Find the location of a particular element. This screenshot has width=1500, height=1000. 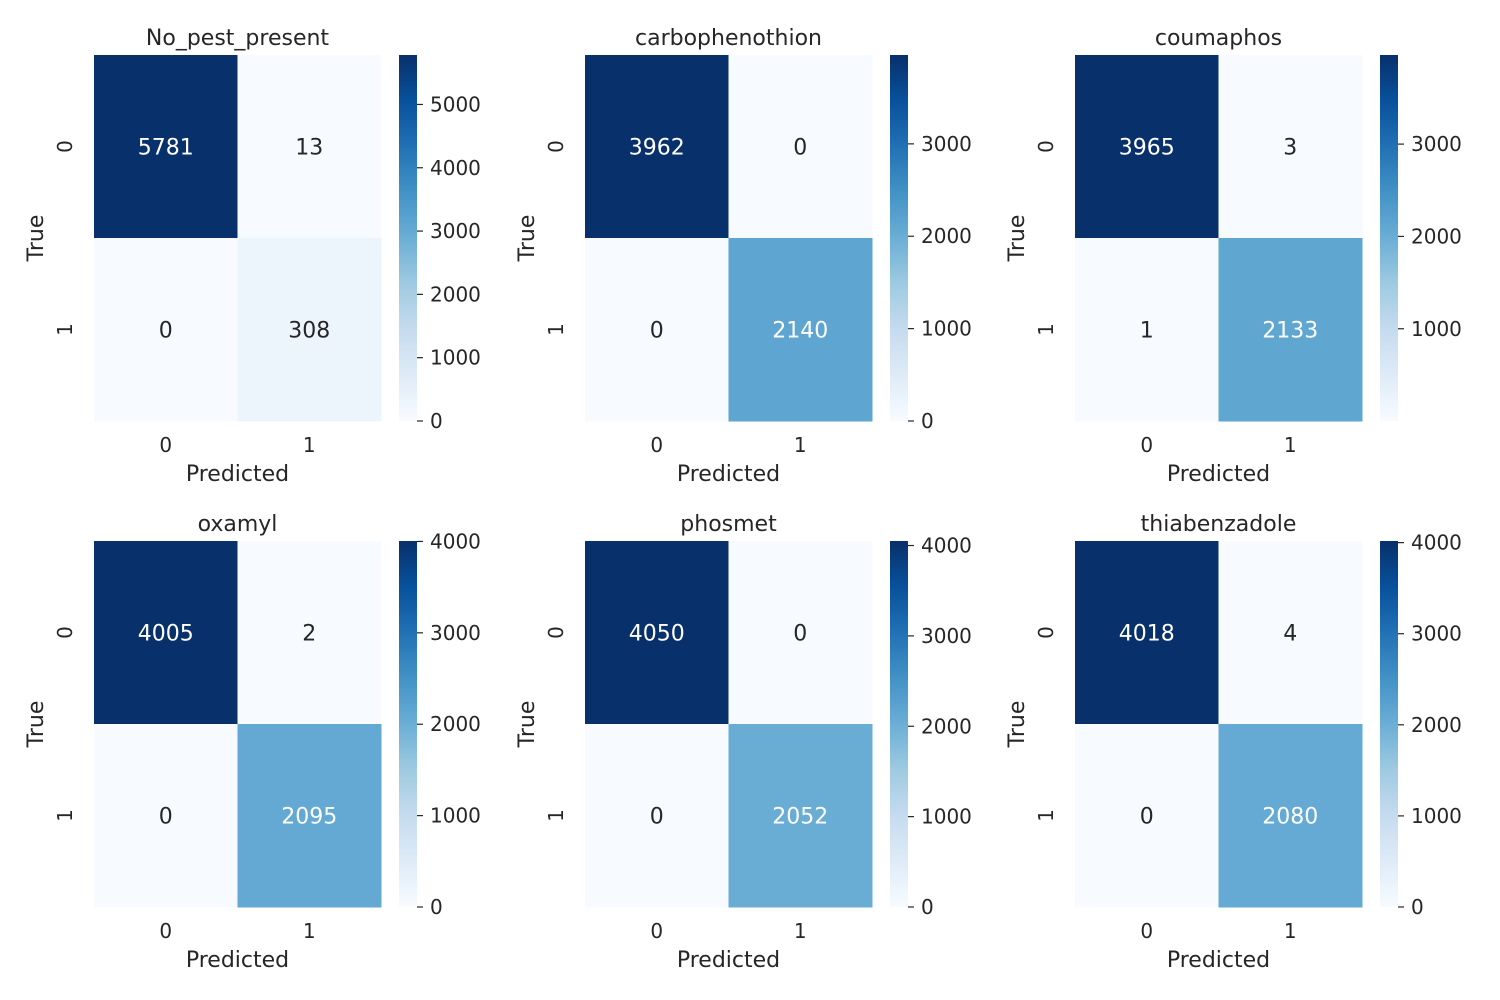

panel-title: oxamyl is located at coordinates (238, 524).